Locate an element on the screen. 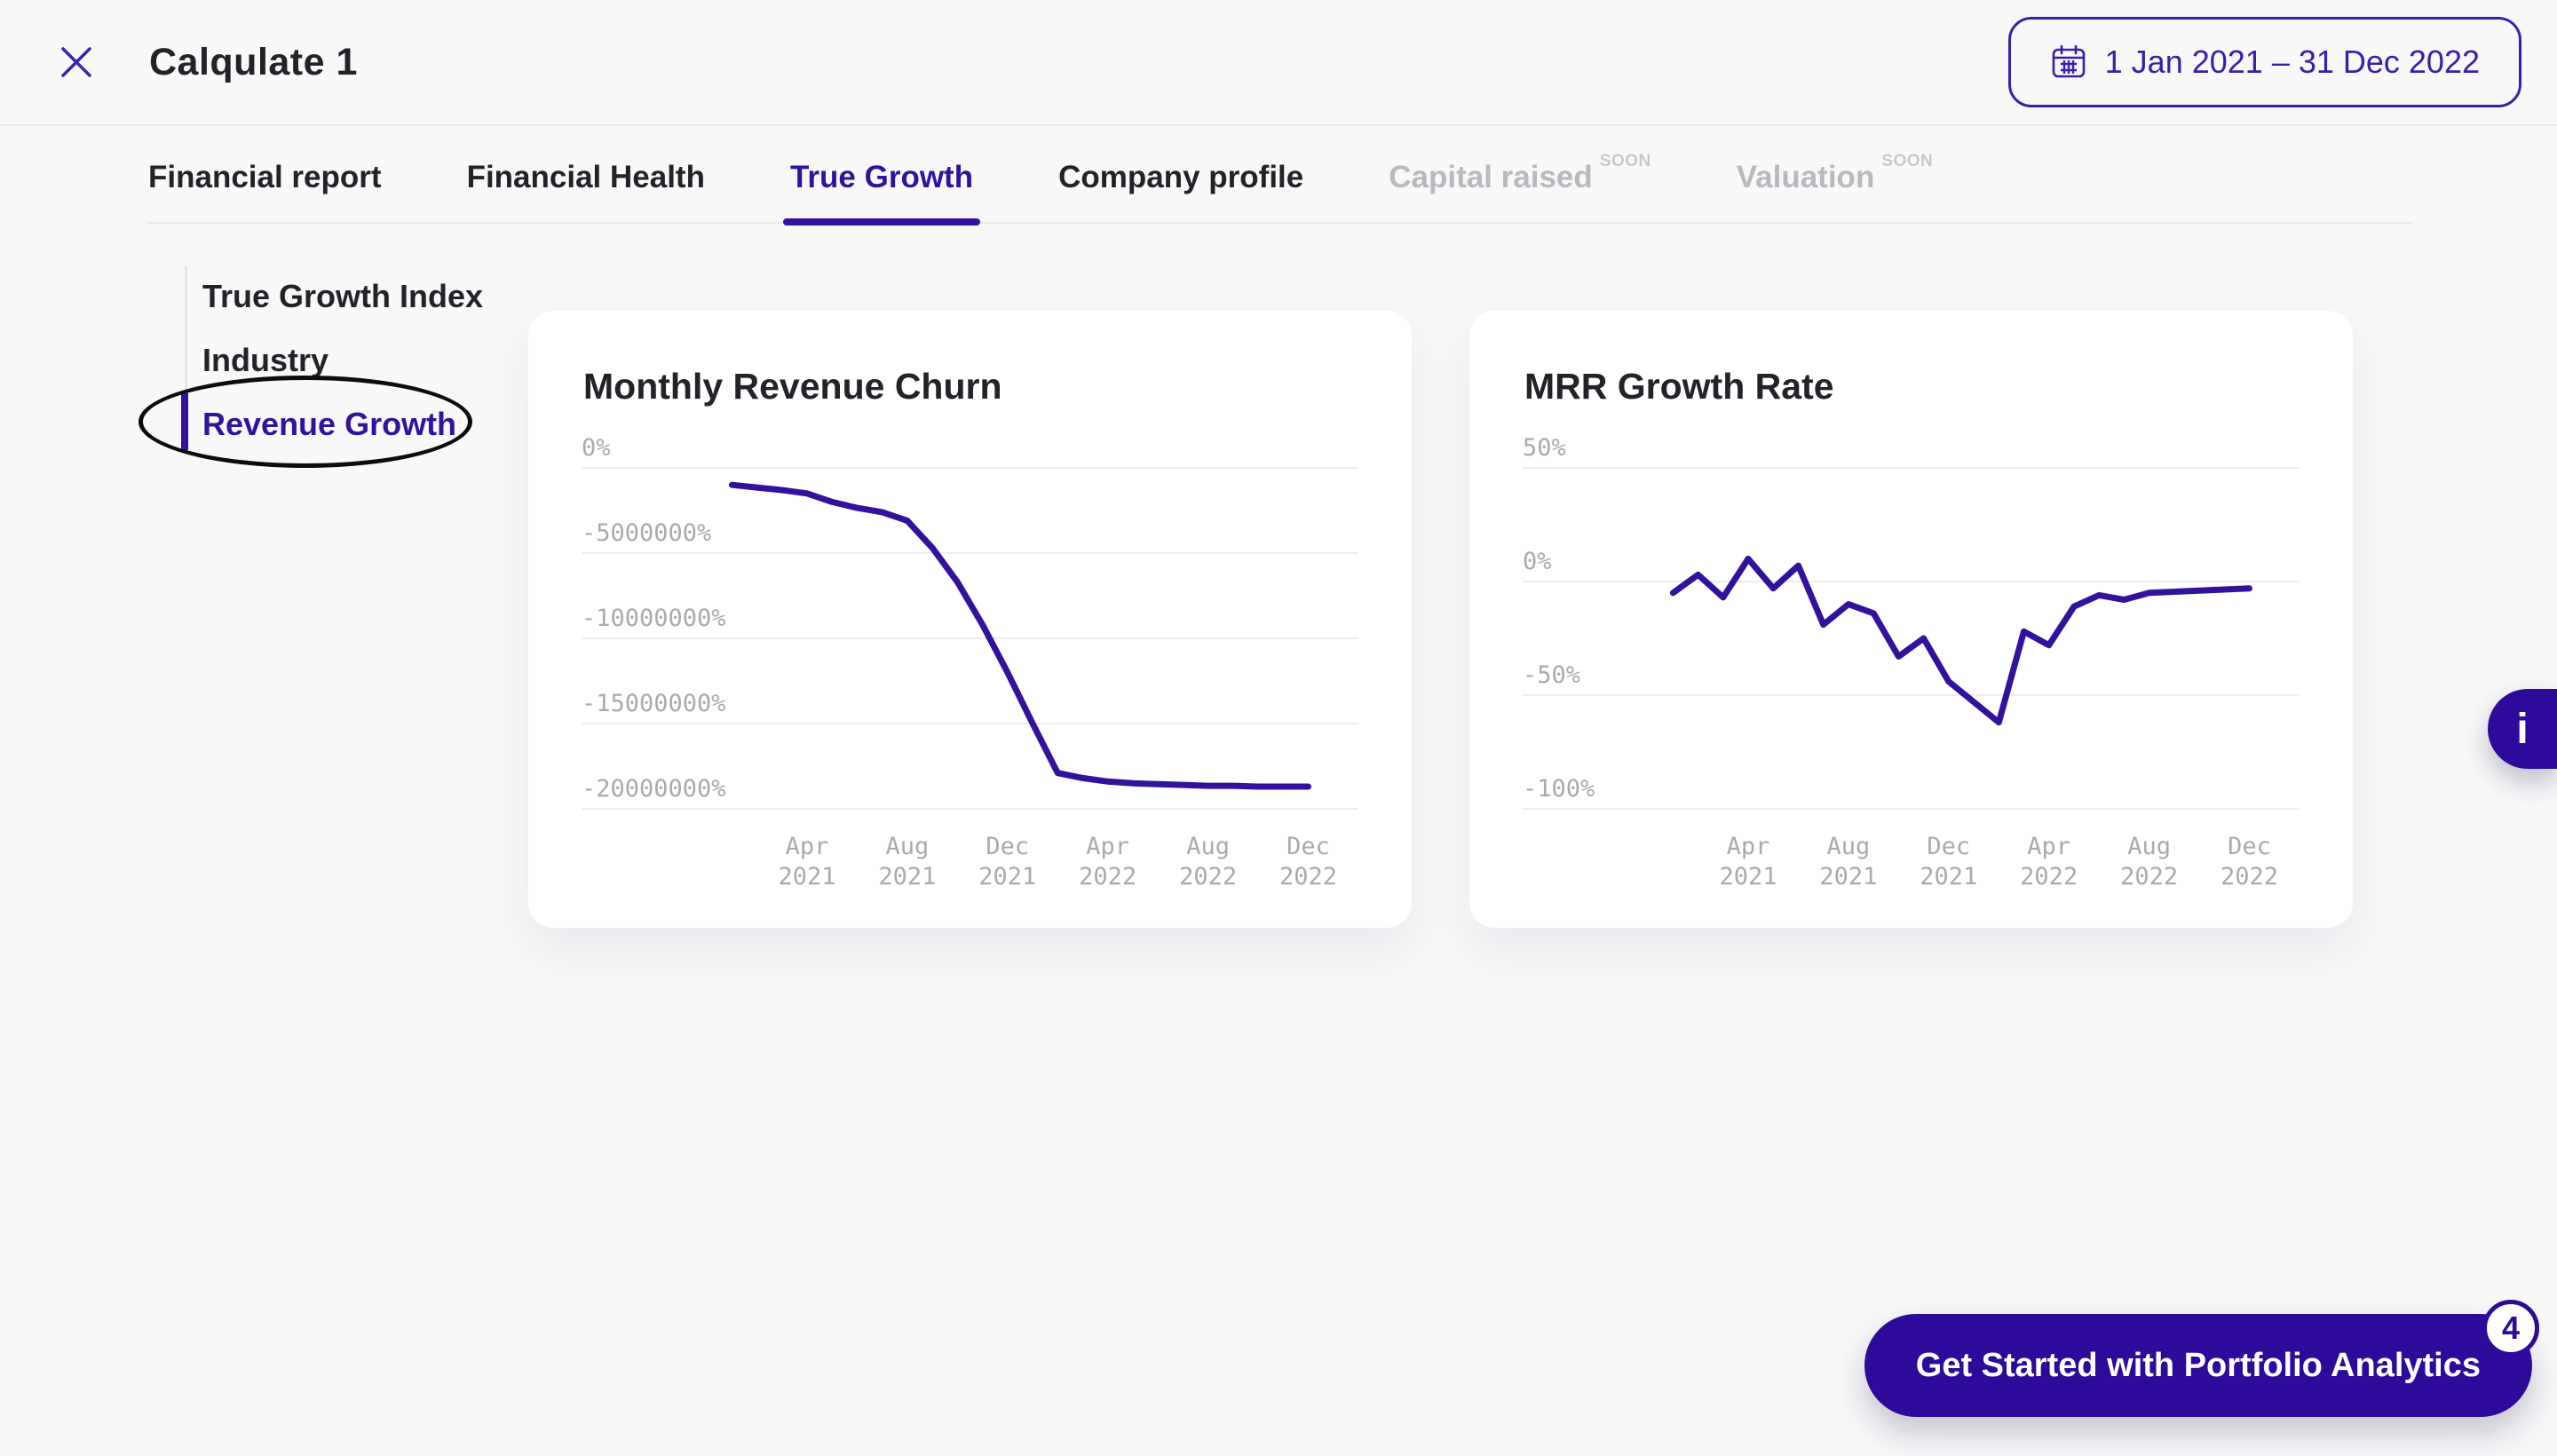 The height and width of the screenshot is (1456, 2557). svg-text: -5000000% is located at coordinates (646, 533).